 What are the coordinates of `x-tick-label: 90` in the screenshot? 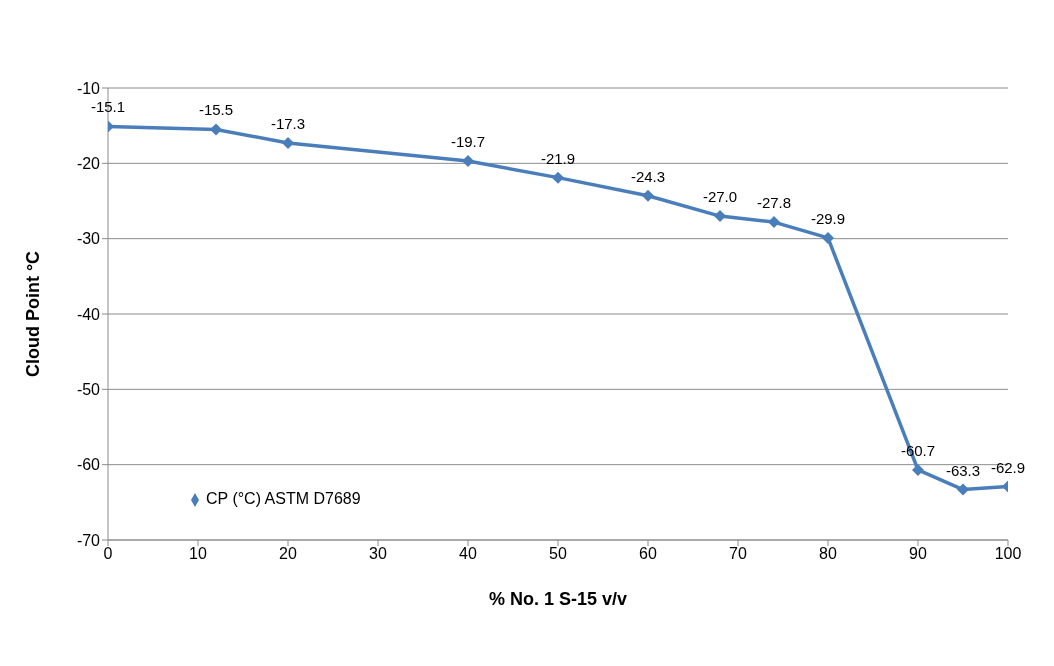 It's located at (918, 554).